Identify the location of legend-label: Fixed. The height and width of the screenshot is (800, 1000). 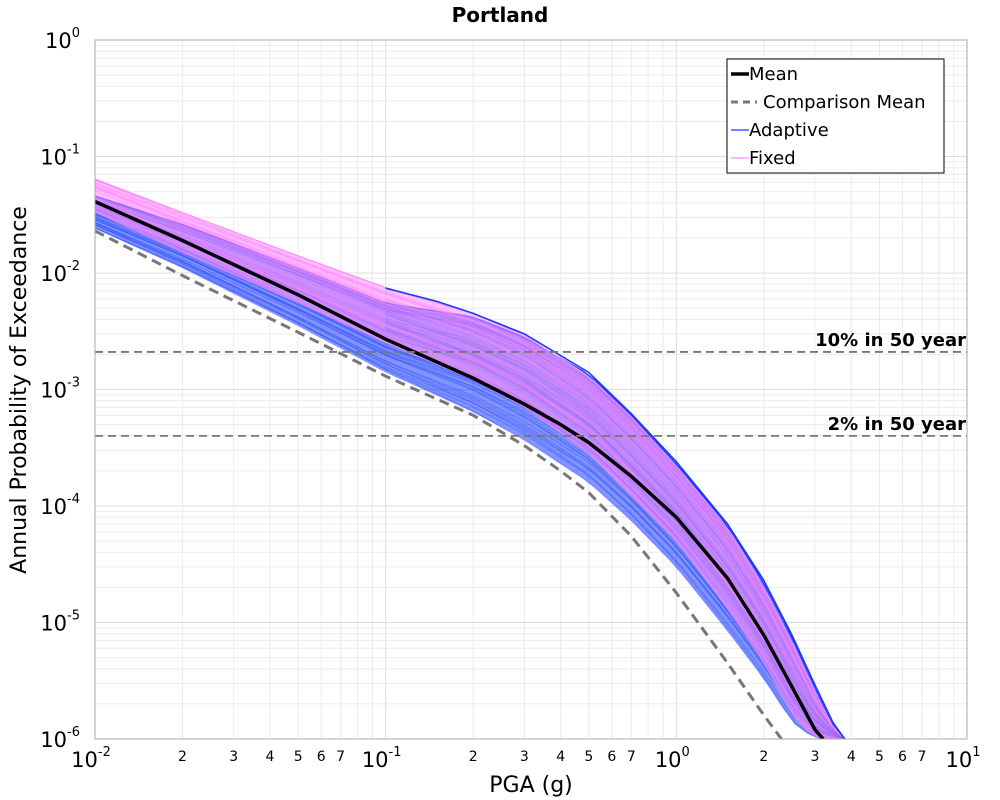
(772, 158).